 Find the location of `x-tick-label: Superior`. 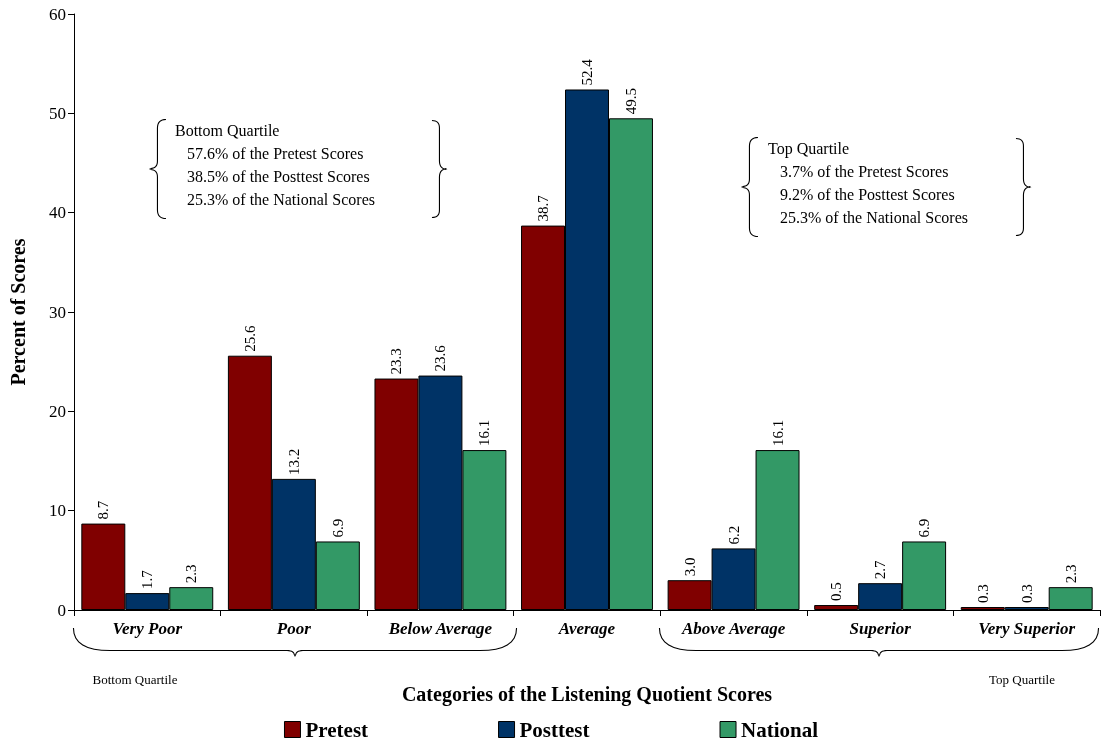

x-tick-label: Superior is located at coordinates (880, 628).